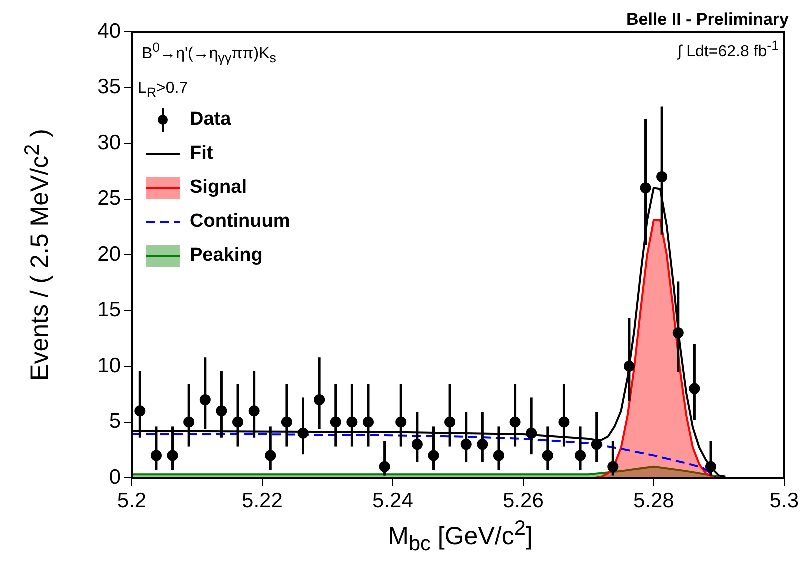 The image size is (810, 563). I want to click on y-tick-label: 10, so click(109, 366).